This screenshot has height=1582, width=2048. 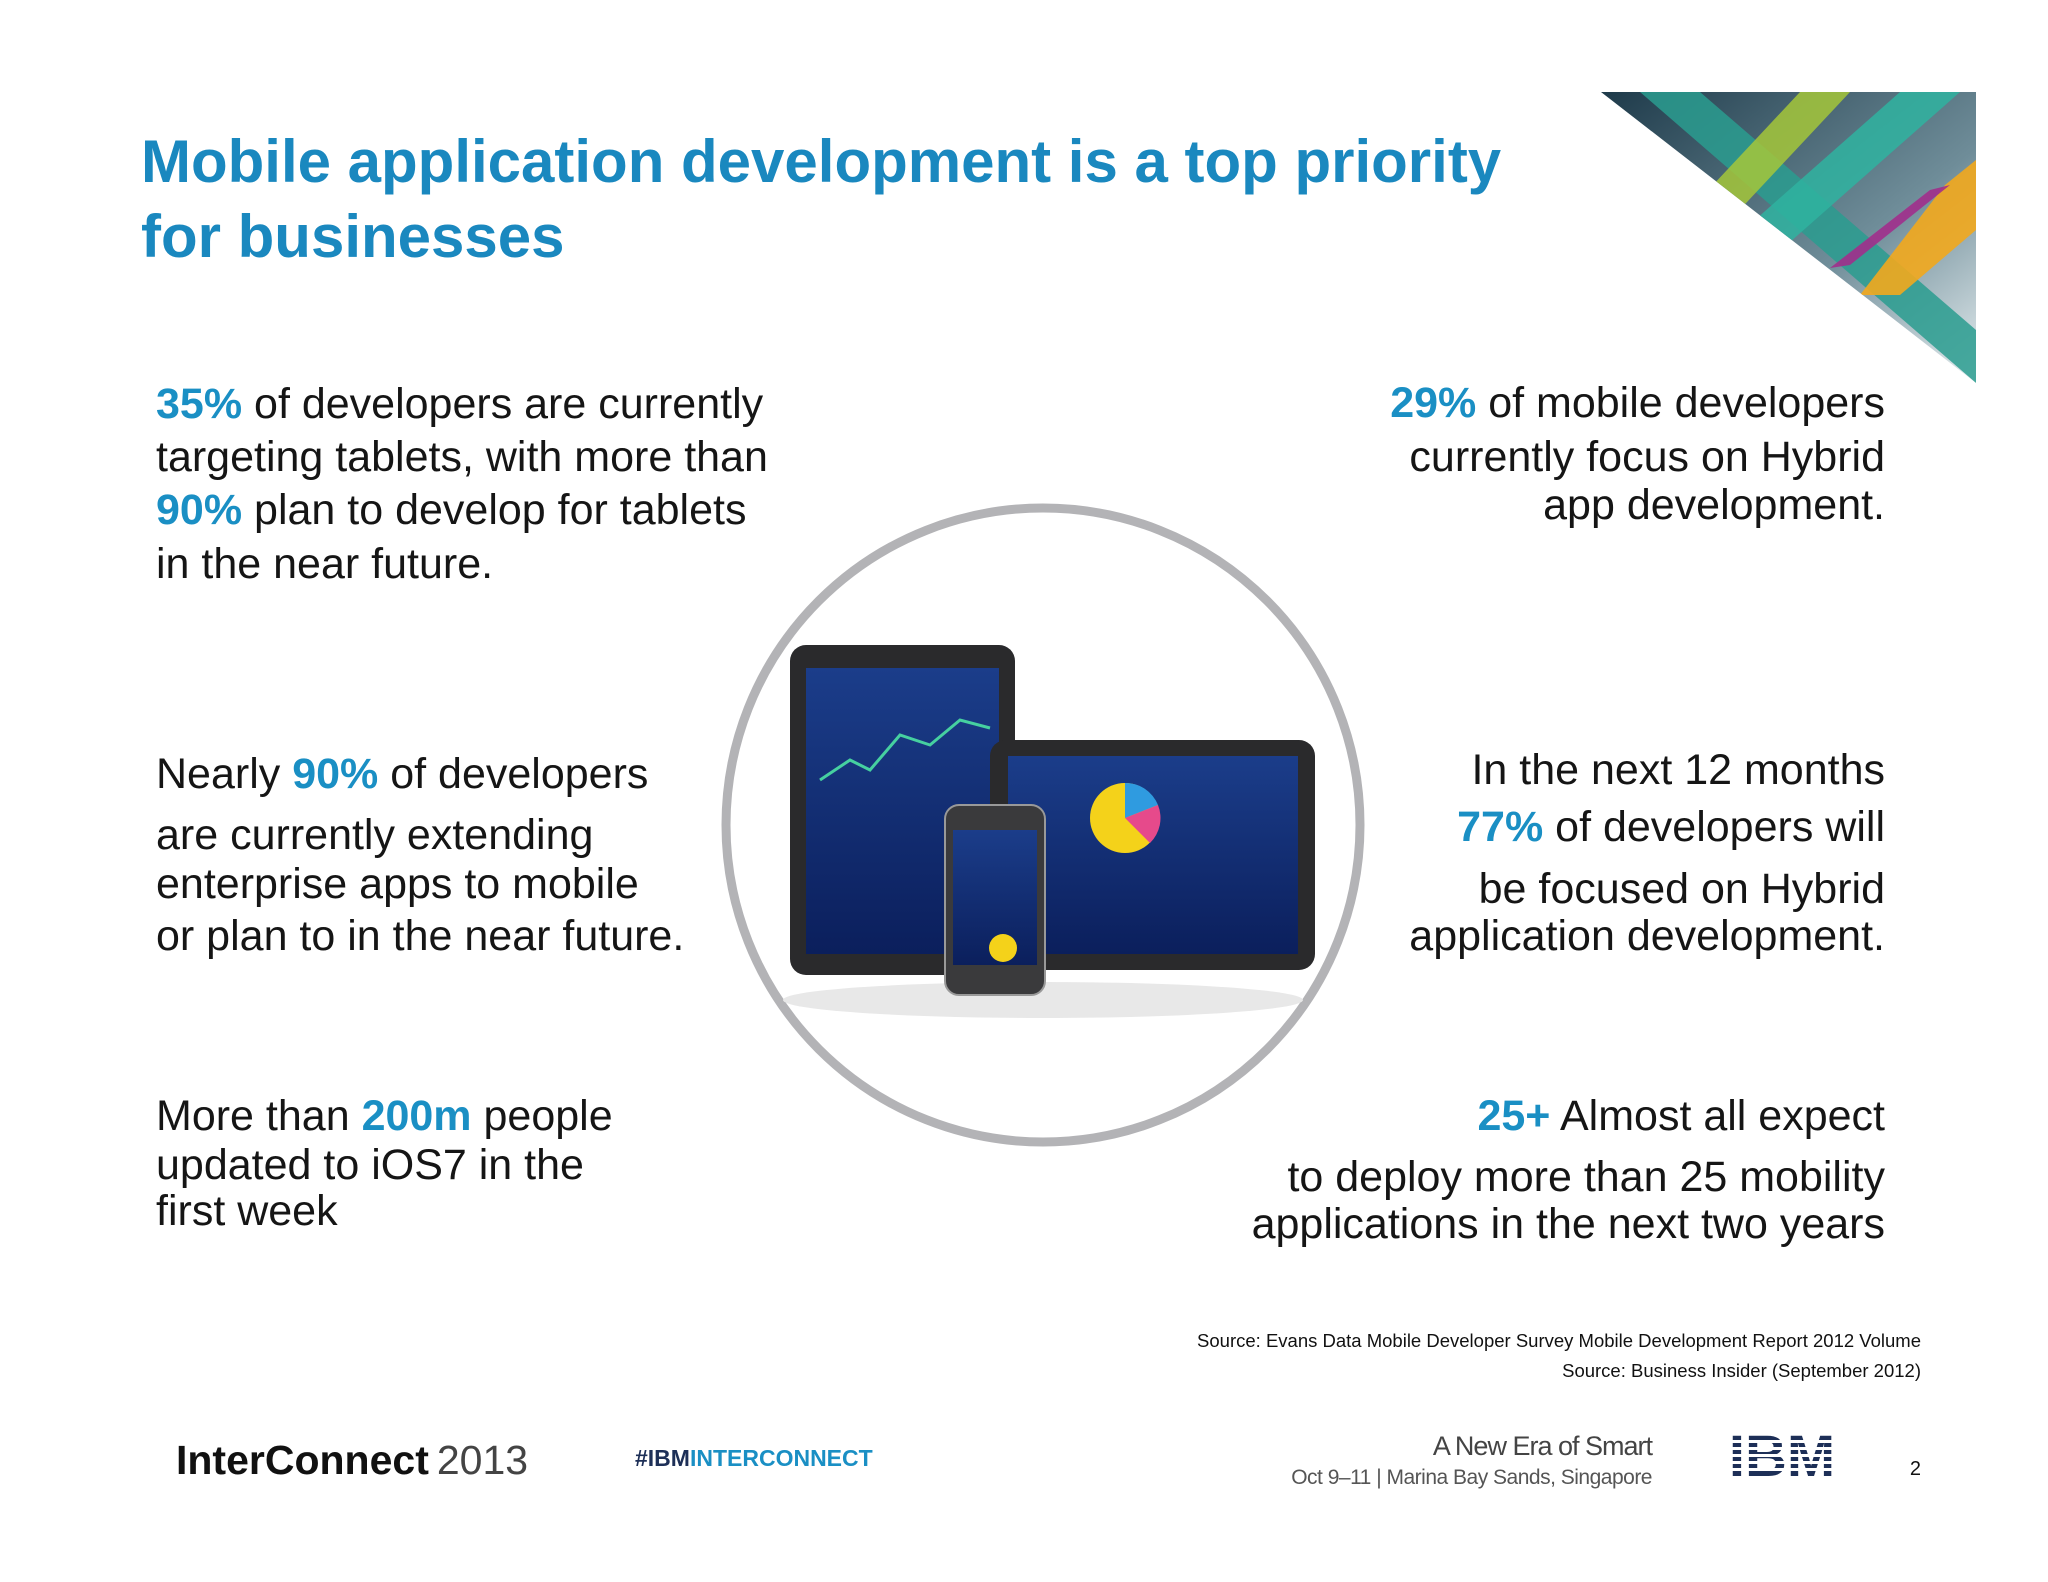 I want to click on stat-line: In the next 12 months, so click(x=1678, y=770).